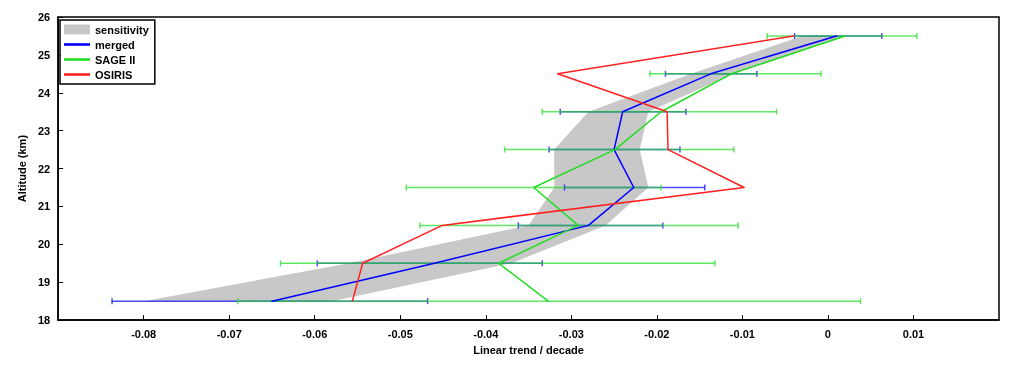 Image resolution: width=1016 pixels, height=368 pixels. Describe the element at coordinates (913, 333) in the screenshot. I see `x-tick-label: 0.01` at that location.